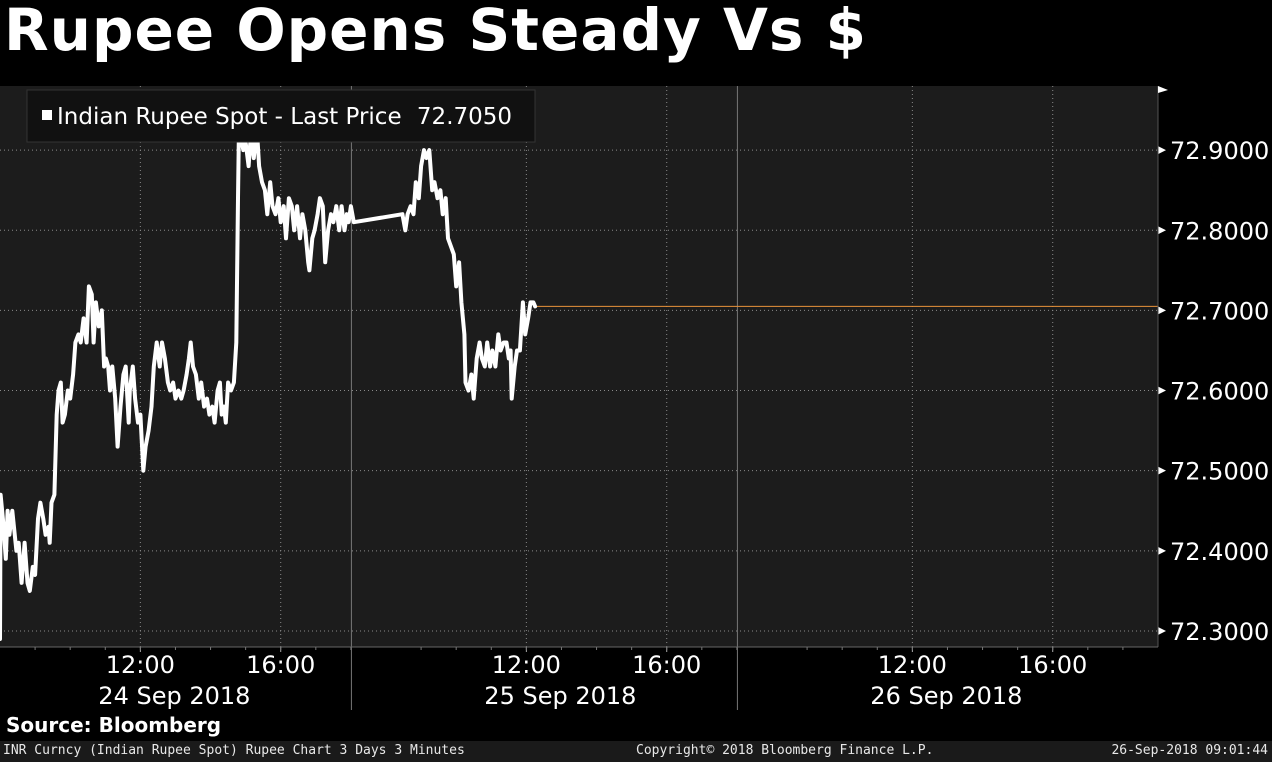 This screenshot has height=762, width=1272. What do you see at coordinates (1163, 89) in the screenshot?
I see `y-axis-arrow` at bounding box center [1163, 89].